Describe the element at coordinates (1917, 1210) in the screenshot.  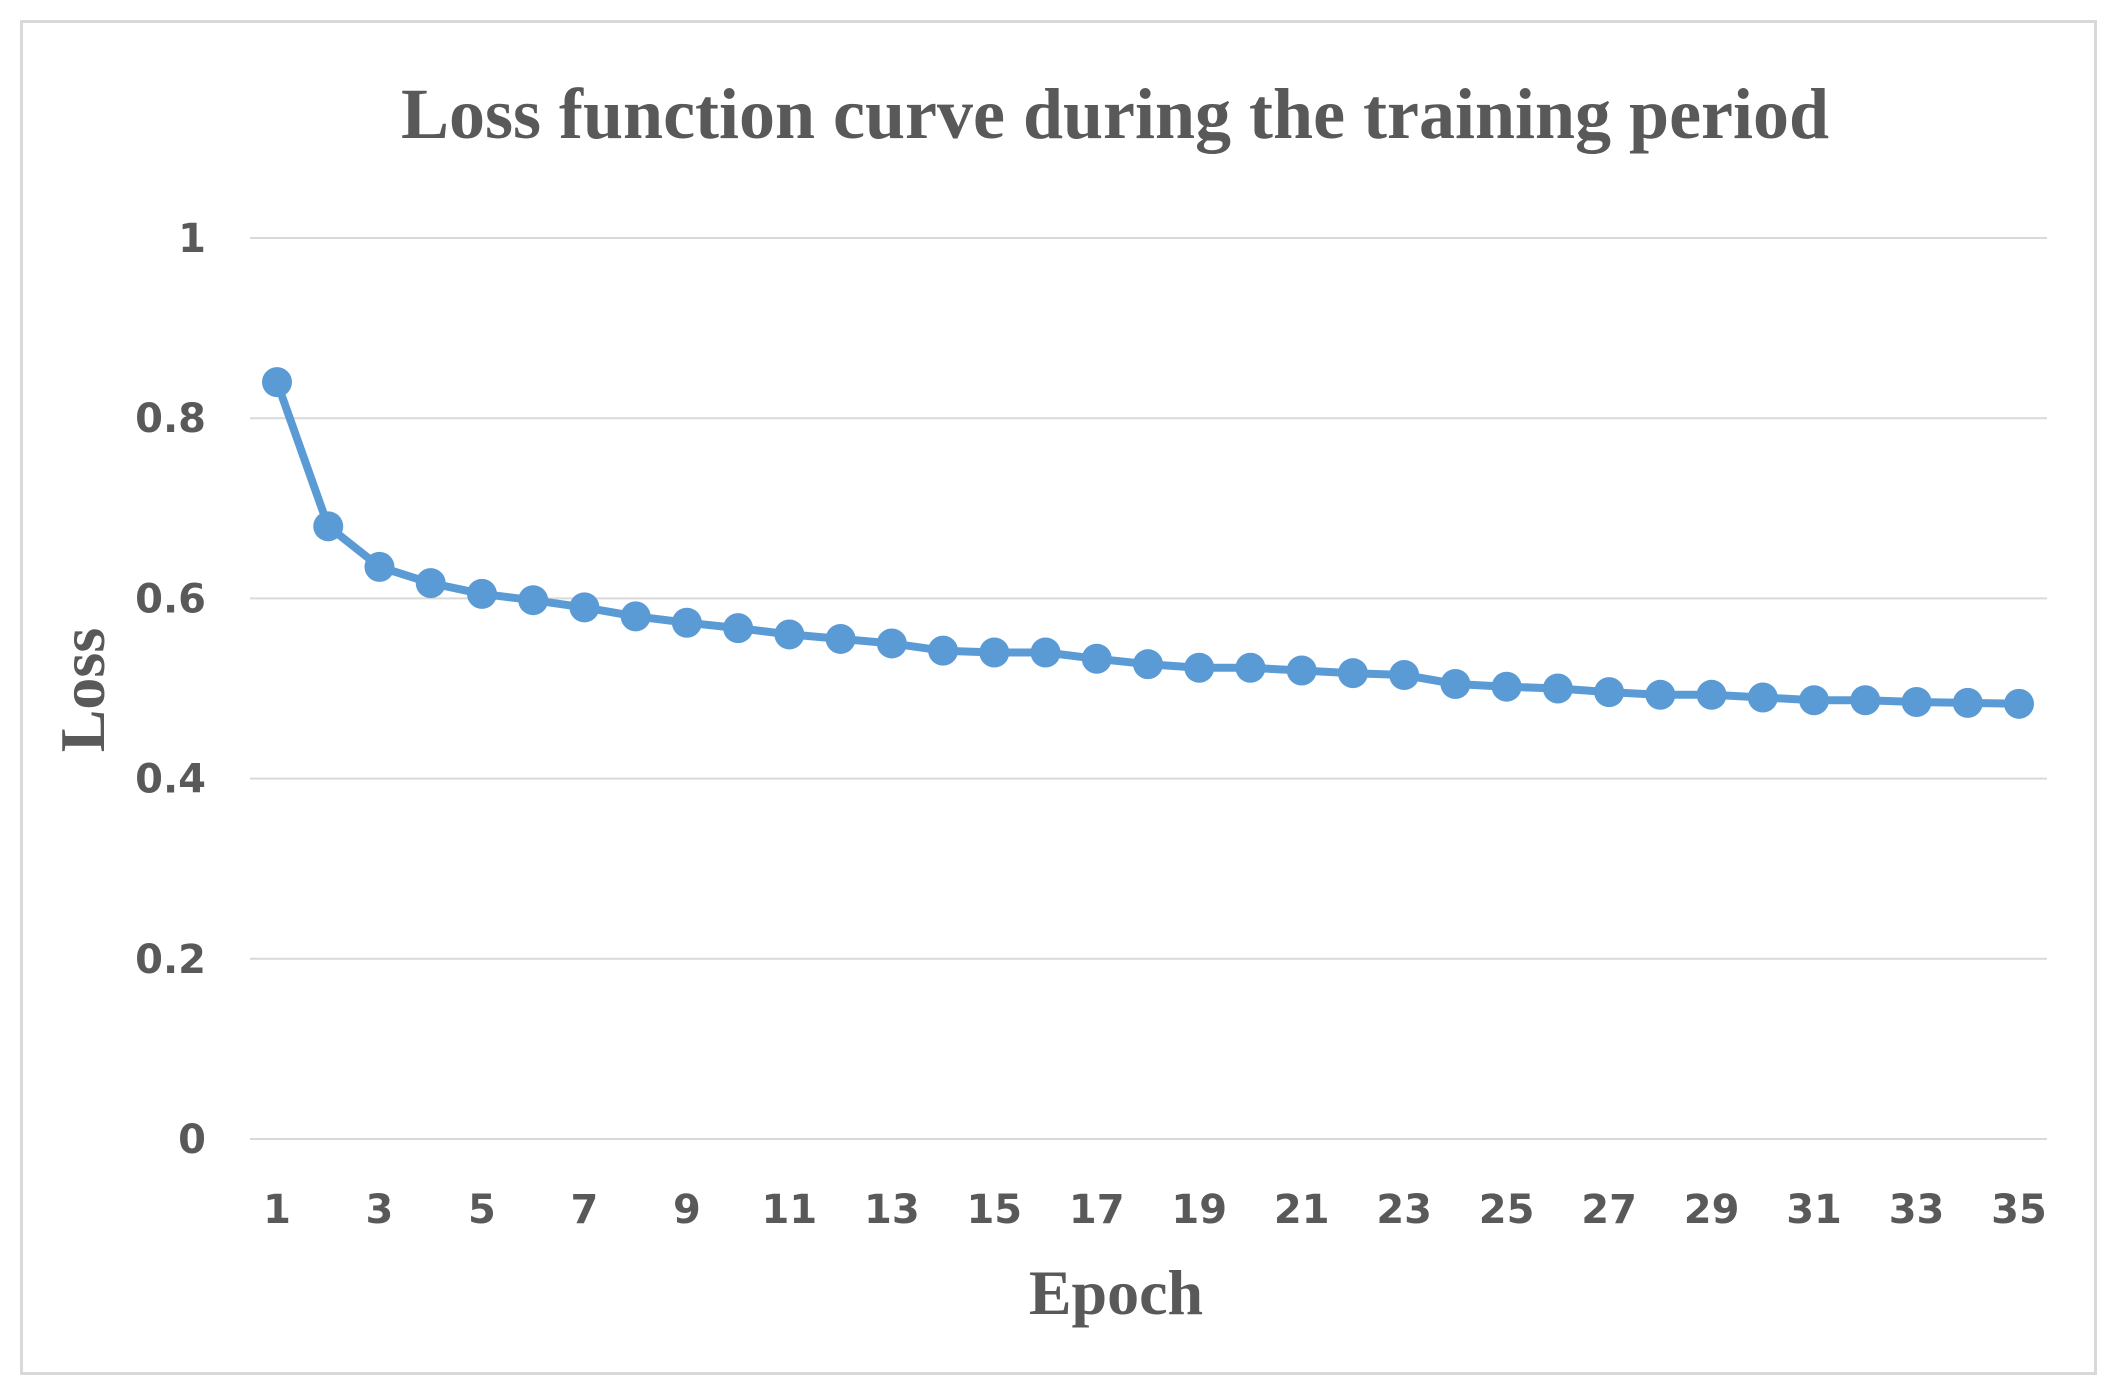
I see `x-tick-label: 33` at that location.